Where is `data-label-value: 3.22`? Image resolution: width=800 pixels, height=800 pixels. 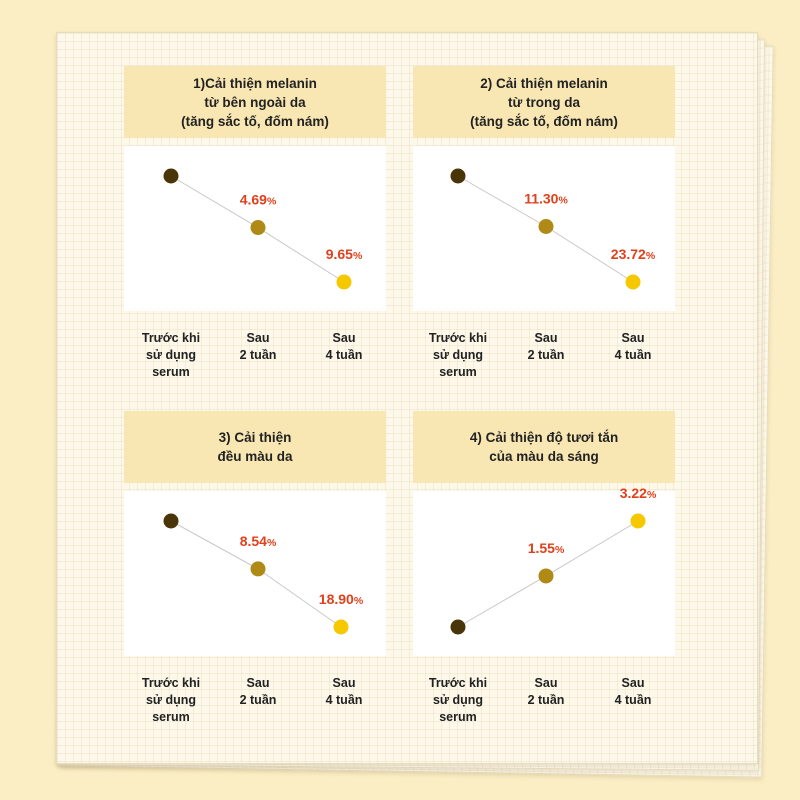
data-label-value: 3.22 is located at coordinates (633, 493).